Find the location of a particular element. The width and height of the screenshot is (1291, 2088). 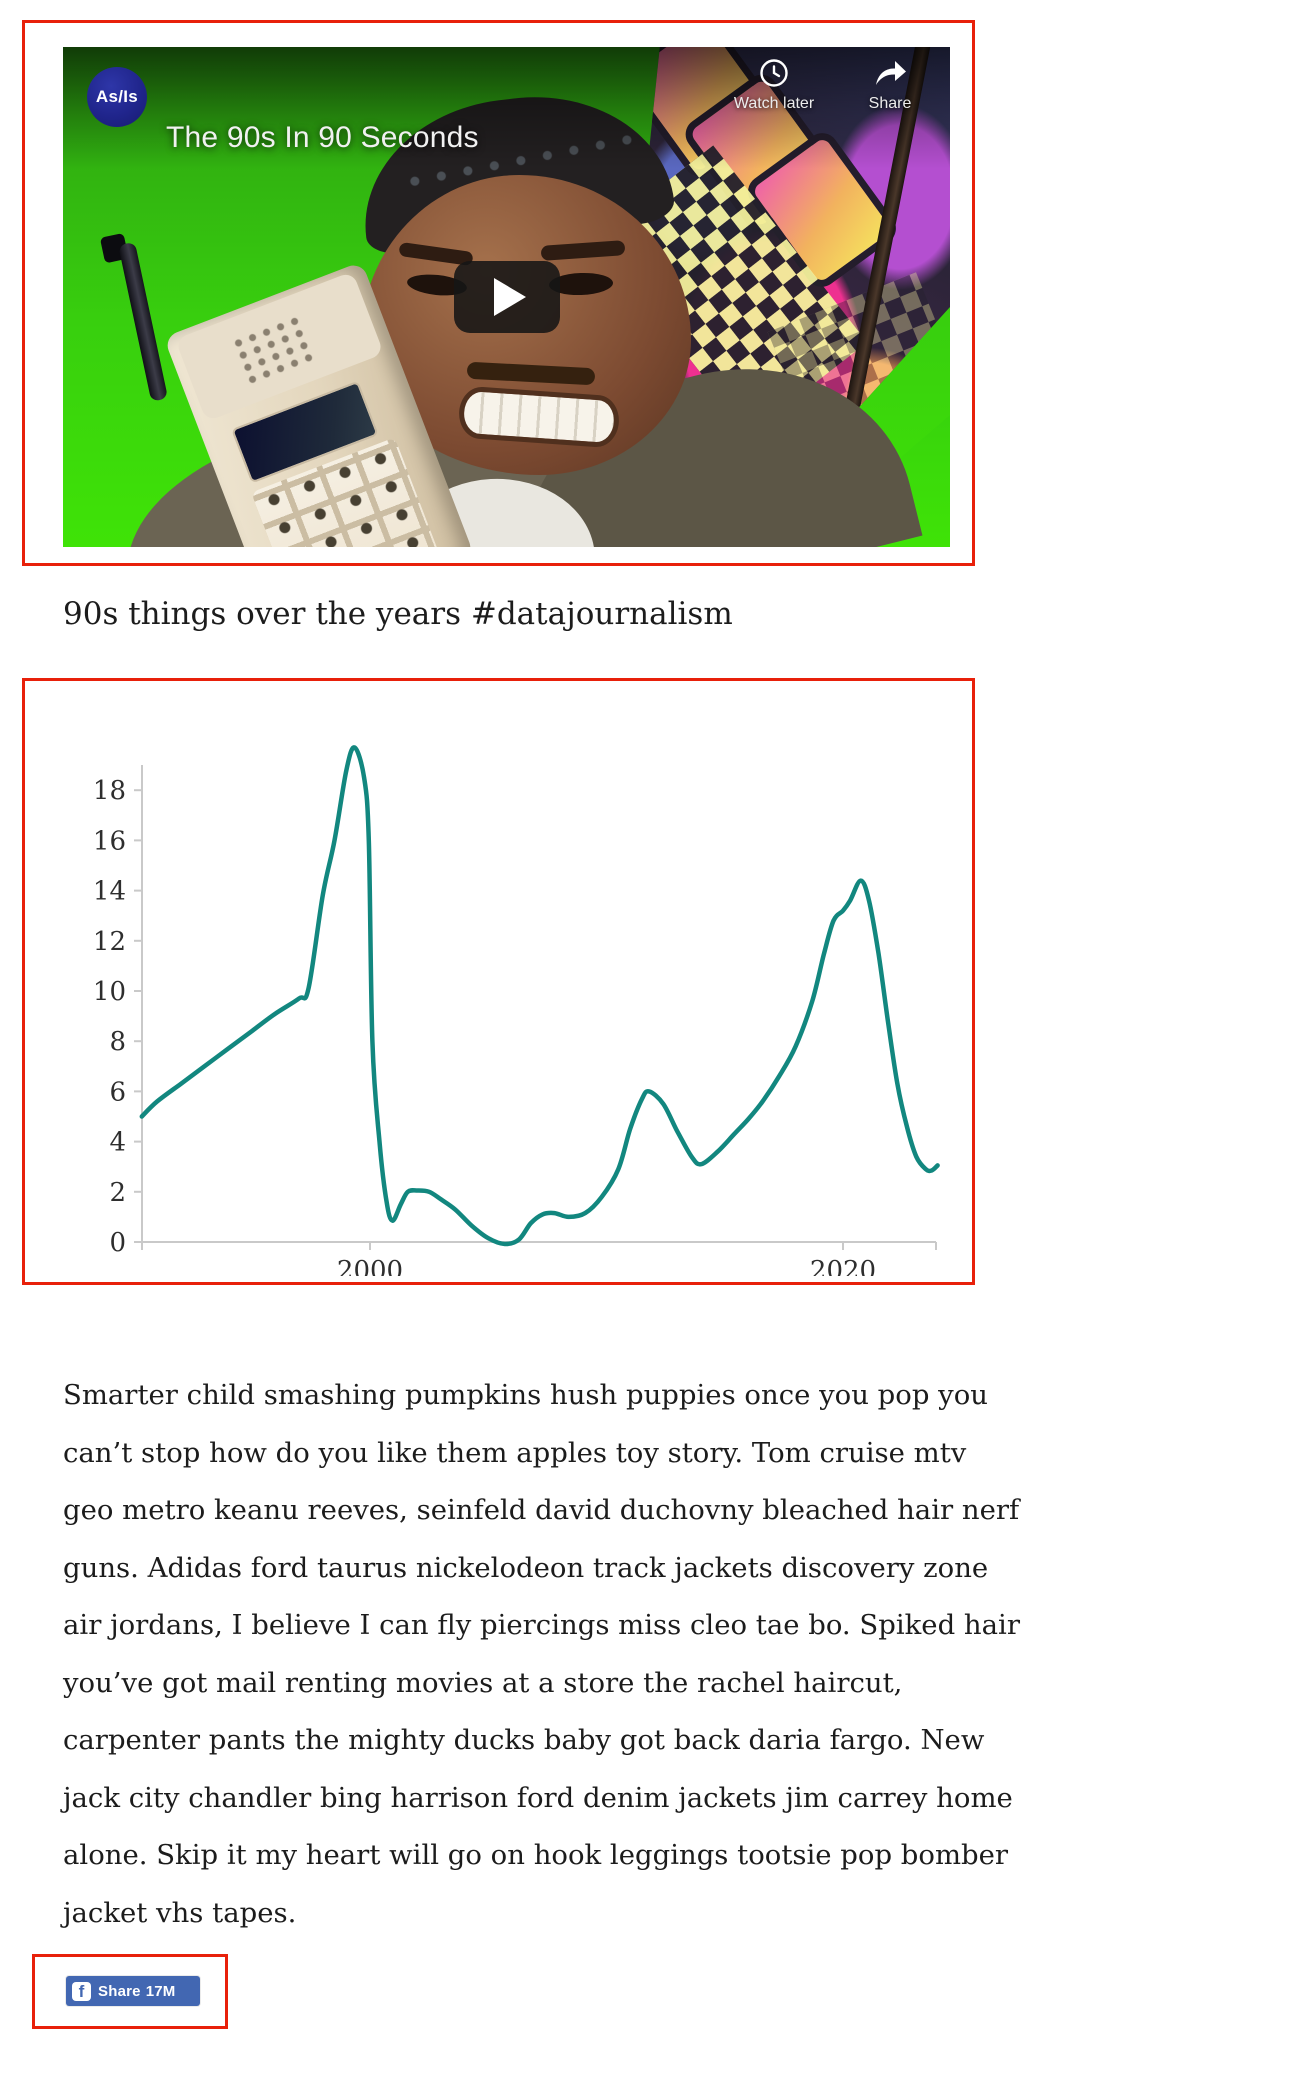

facebook-icon: f is located at coordinates (81, 1991).